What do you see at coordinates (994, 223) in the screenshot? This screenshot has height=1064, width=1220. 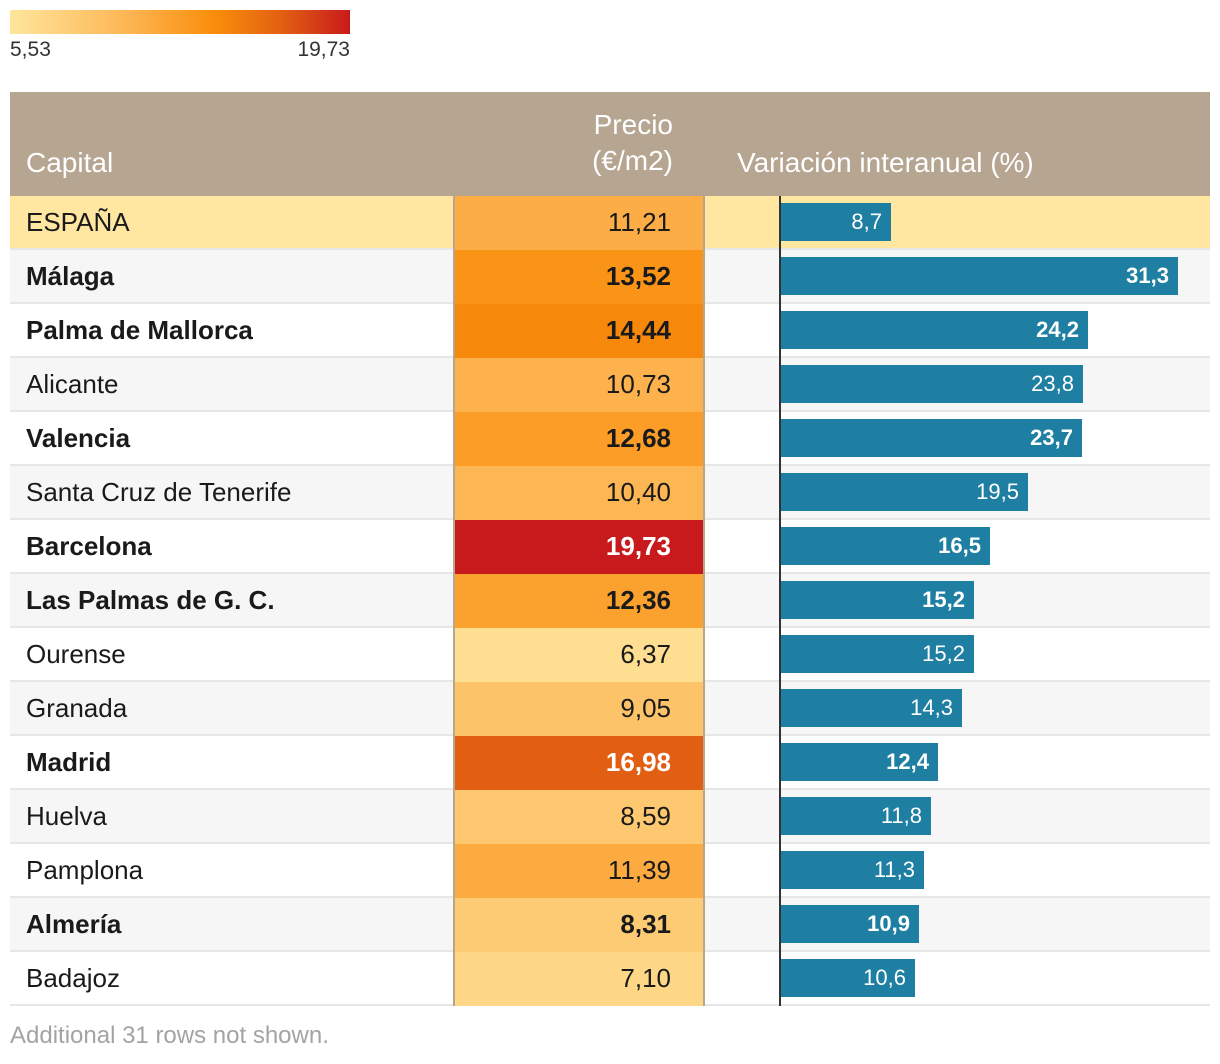 I see `bar-area: 8,7` at bounding box center [994, 223].